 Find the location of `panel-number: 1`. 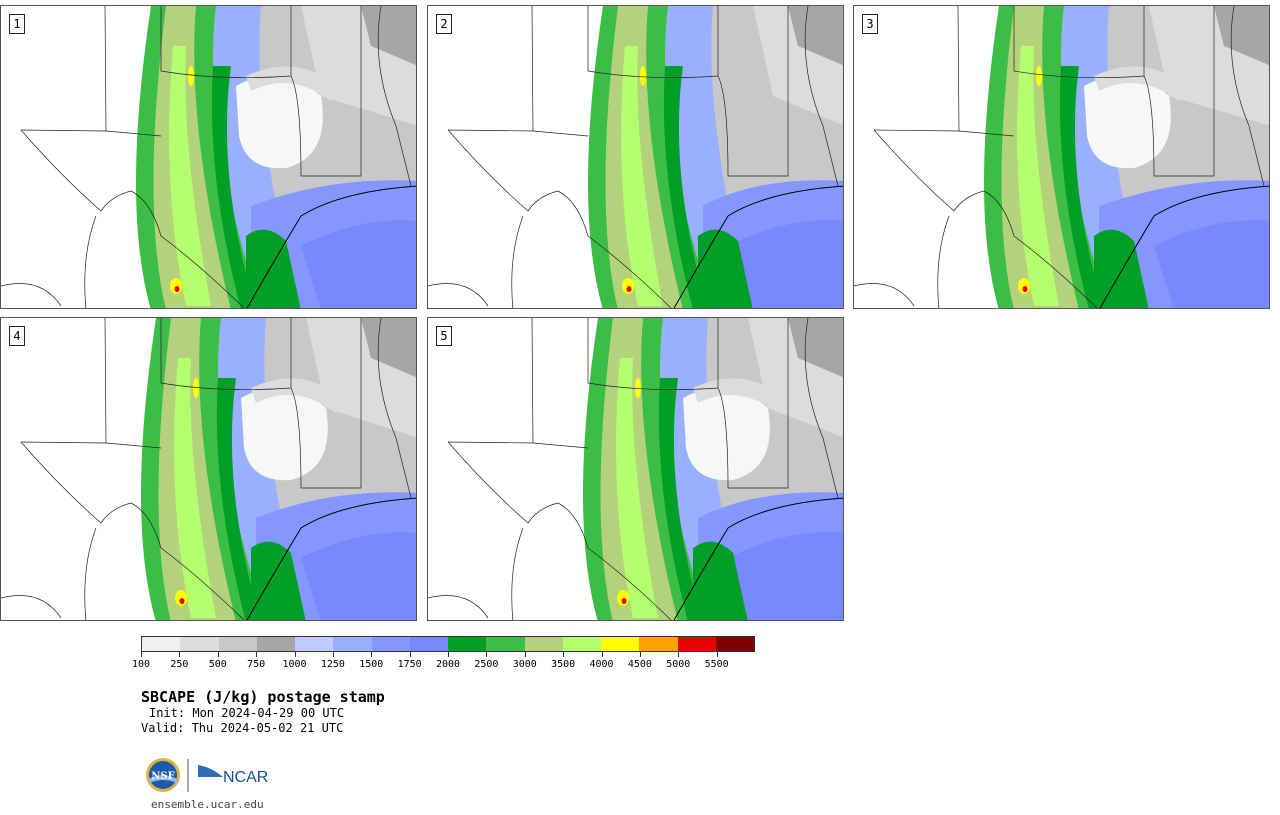

panel-number: 1 is located at coordinates (17, 24).